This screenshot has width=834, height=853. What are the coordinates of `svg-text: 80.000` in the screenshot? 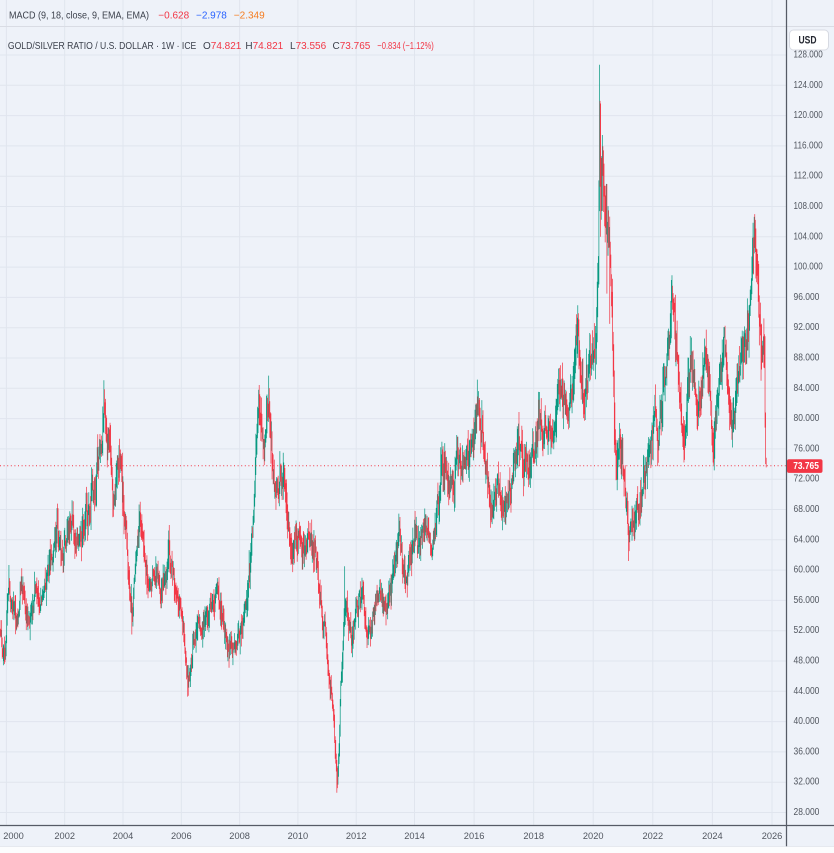 It's located at (807, 418).